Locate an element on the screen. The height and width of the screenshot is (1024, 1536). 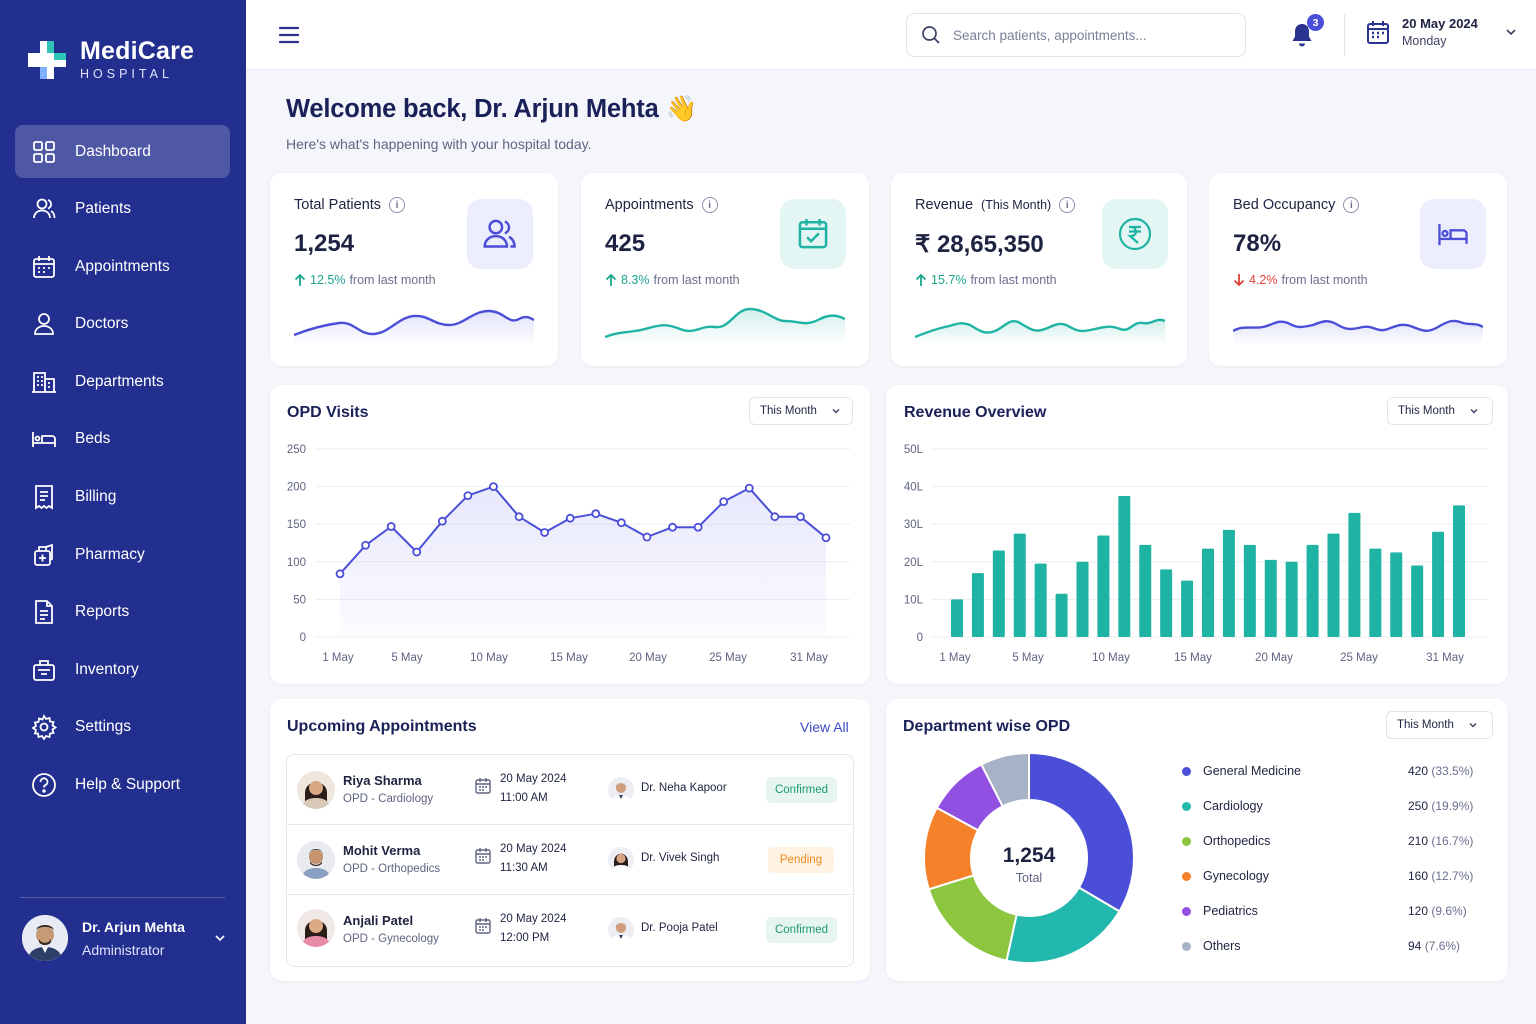
doctor-name: Dr. Neha Kapoor is located at coordinates (684, 788).